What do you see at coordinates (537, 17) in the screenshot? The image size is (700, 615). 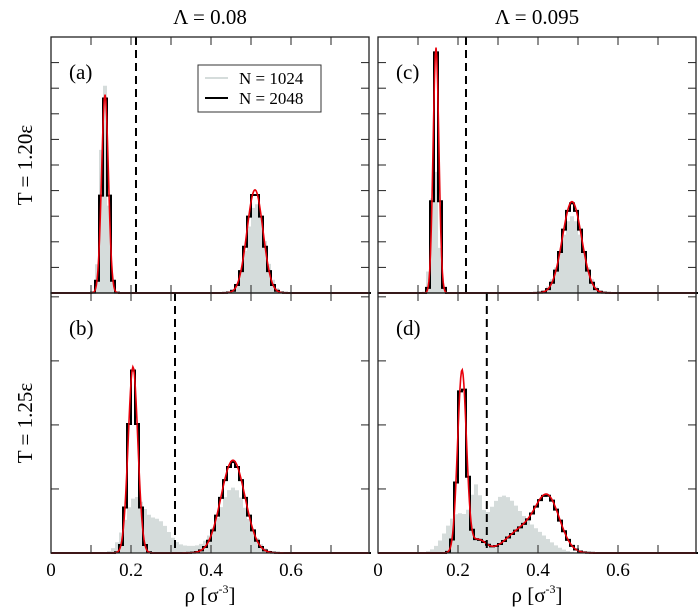 I see `column-title-1: Λ = 0.095` at bounding box center [537, 17].